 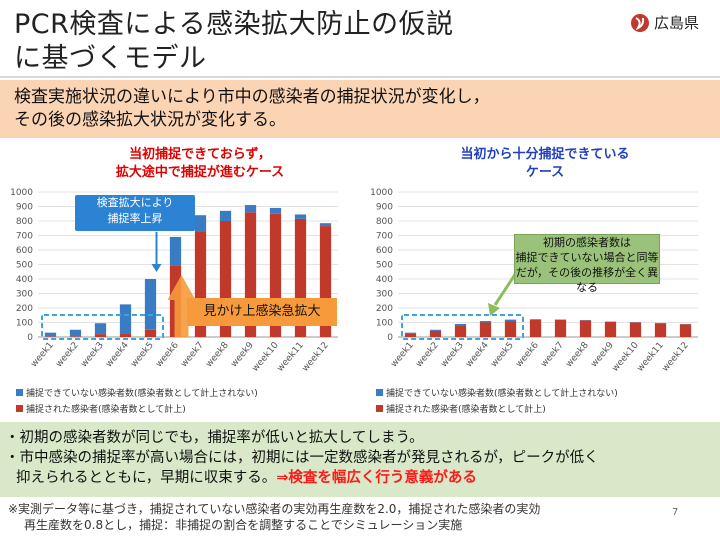 I want to click on banner-line2: その後の感染拡大状況が変化する。, so click(x=150, y=120).